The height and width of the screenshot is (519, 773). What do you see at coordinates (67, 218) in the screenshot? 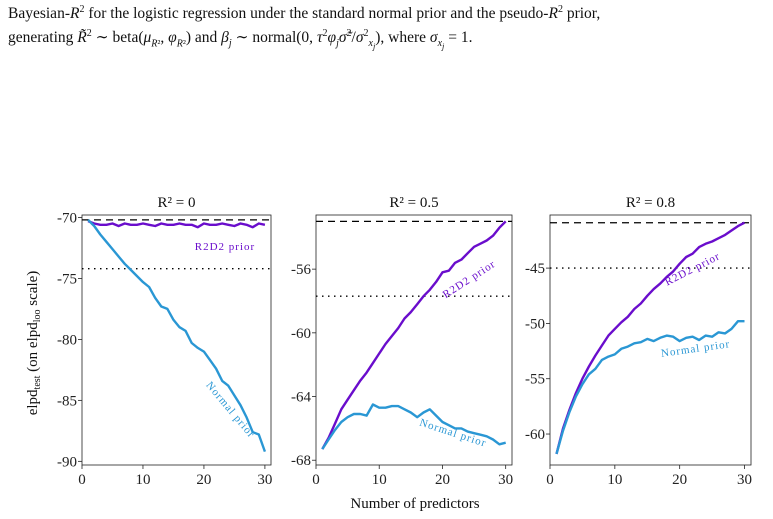
I see `y-tick-label: -70` at bounding box center [67, 218].